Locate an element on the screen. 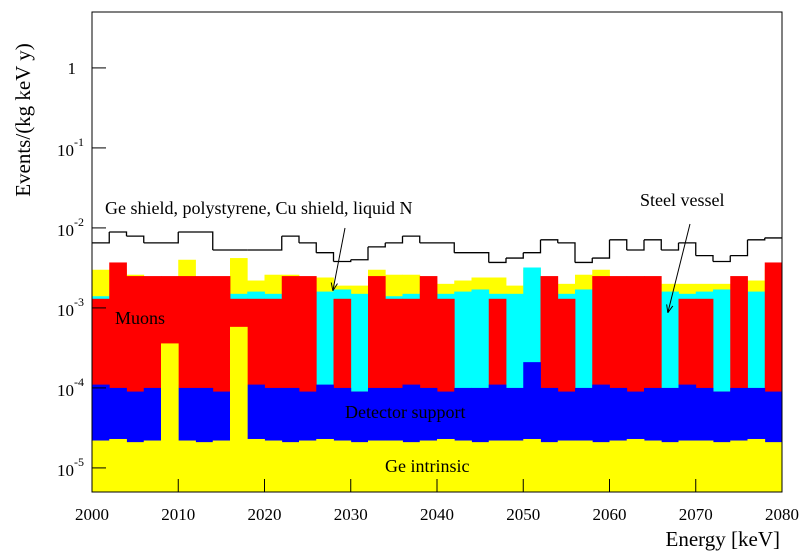 This screenshot has height=552, width=804. series-label: Ge intrinsic is located at coordinates (427, 466).